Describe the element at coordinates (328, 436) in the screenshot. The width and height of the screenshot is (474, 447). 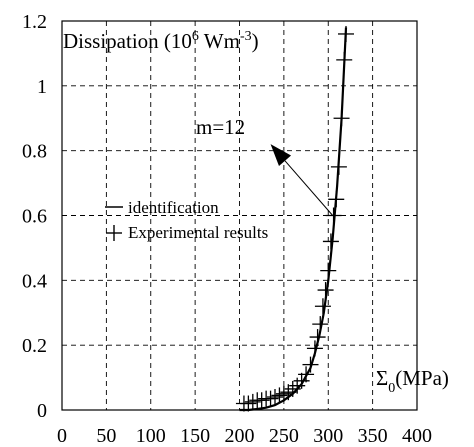
I see `x-tick-label: 300` at that location.